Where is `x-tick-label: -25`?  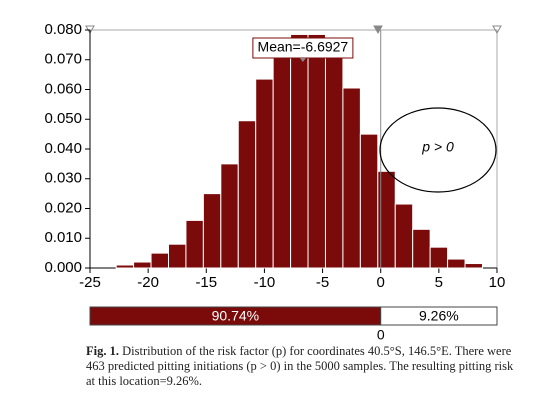 x-tick-label: -25 is located at coordinates (90, 282).